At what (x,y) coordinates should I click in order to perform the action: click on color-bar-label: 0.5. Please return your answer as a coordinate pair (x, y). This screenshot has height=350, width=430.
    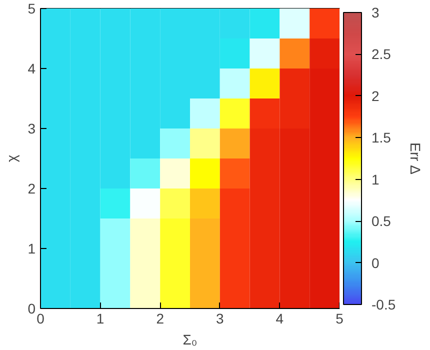
    Looking at the image, I should click on (382, 221).